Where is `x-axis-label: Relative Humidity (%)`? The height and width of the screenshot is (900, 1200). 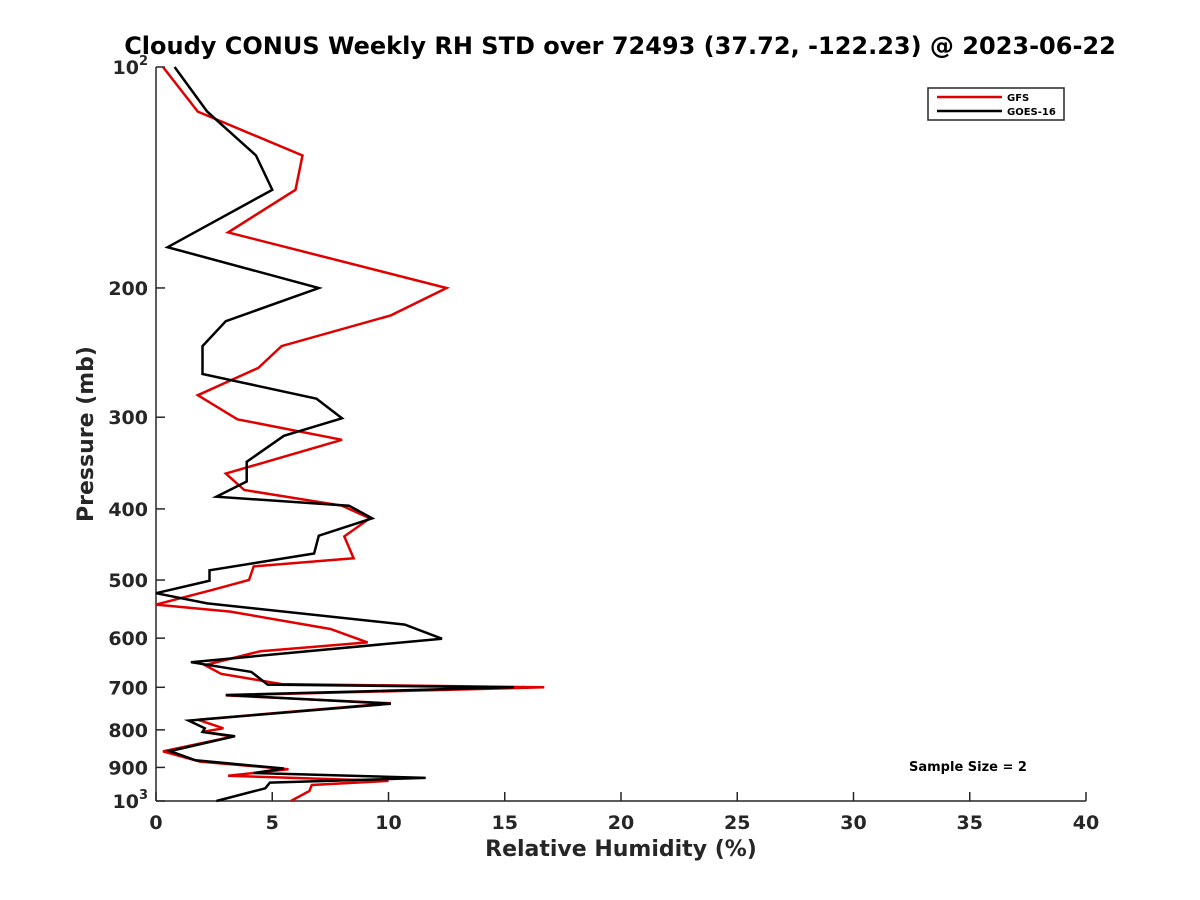 x-axis-label: Relative Humidity (%) is located at coordinates (621, 849).